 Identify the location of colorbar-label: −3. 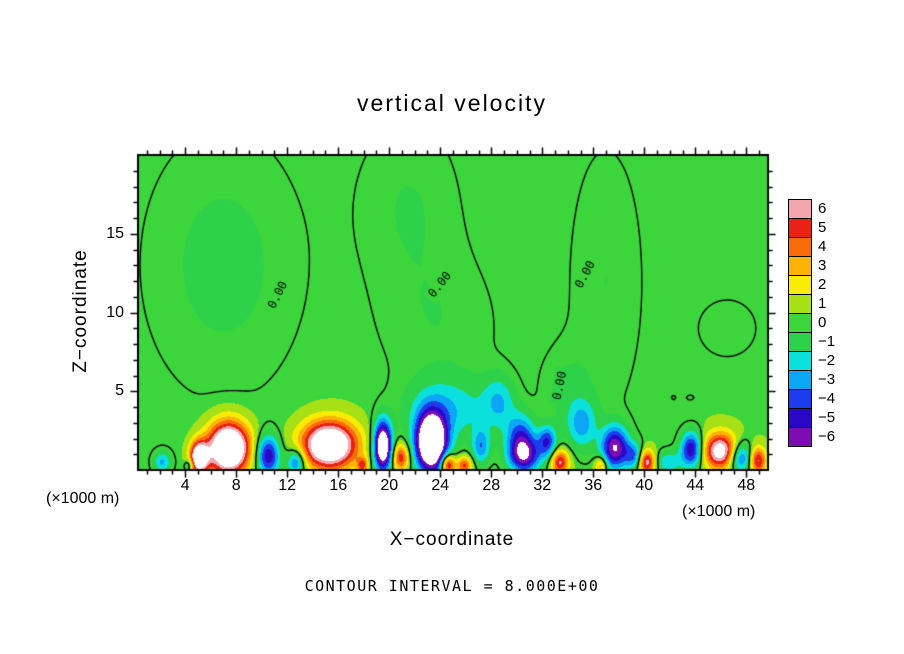
(827, 379).